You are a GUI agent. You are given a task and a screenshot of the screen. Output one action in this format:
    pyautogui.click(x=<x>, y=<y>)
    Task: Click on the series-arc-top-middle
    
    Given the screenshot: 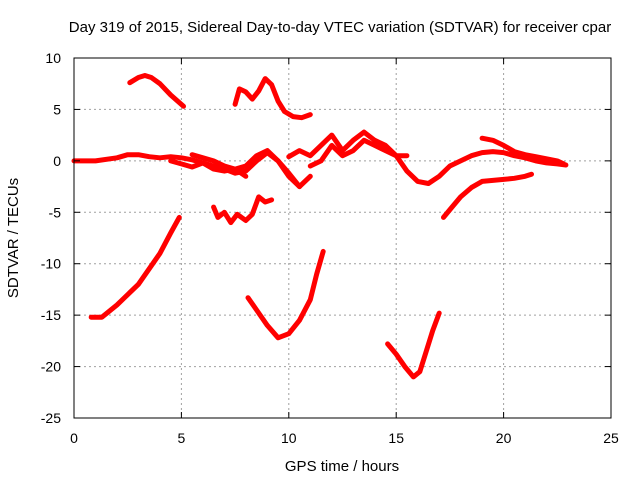 What is the action you would take?
    pyautogui.click(x=272, y=98)
    